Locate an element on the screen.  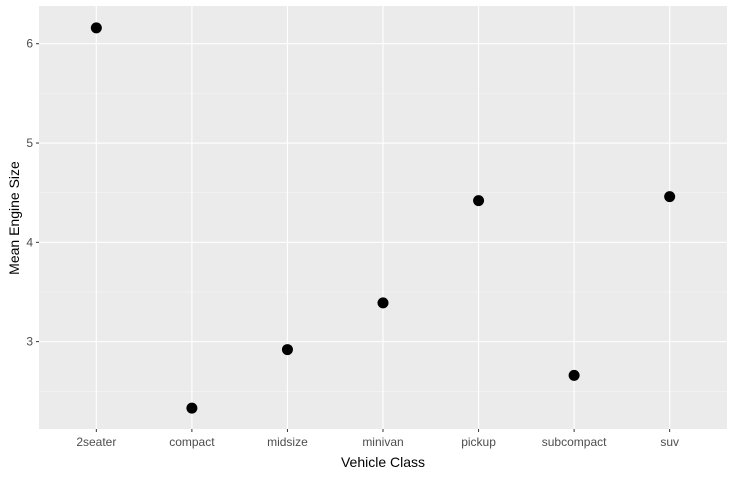
x-tick-label: midsize is located at coordinates (287, 442).